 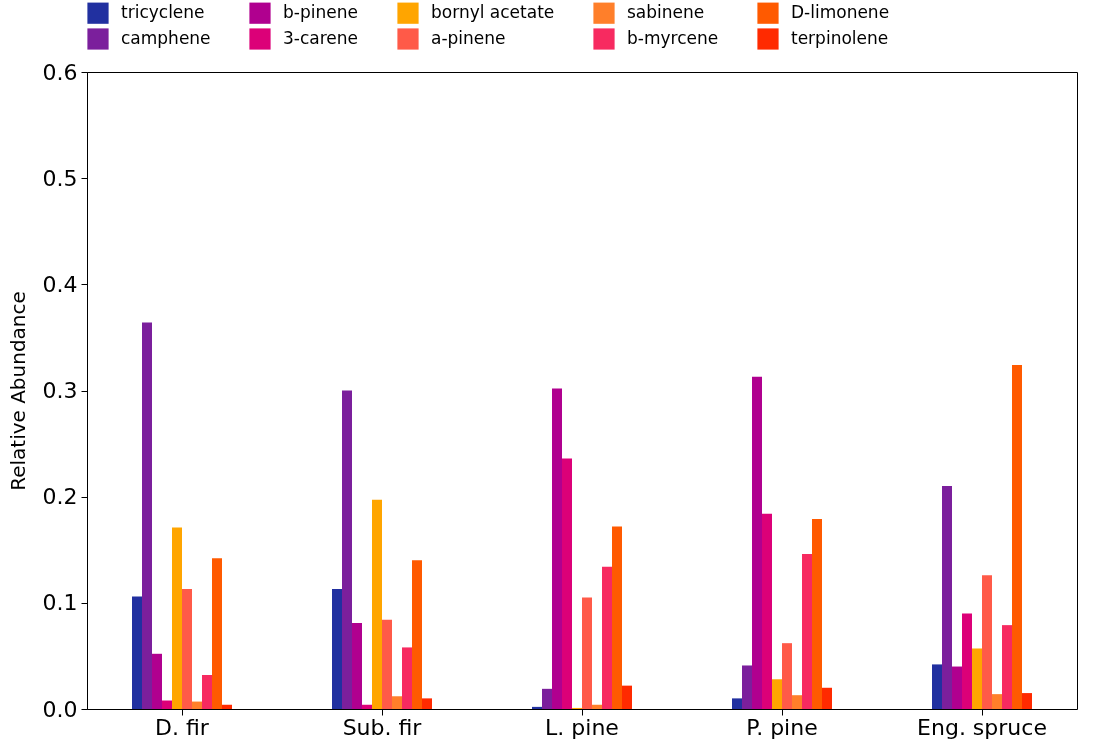 What do you see at coordinates (582, 727) in the screenshot?
I see `x-tick-label: L. pine` at bounding box center [582, 727].